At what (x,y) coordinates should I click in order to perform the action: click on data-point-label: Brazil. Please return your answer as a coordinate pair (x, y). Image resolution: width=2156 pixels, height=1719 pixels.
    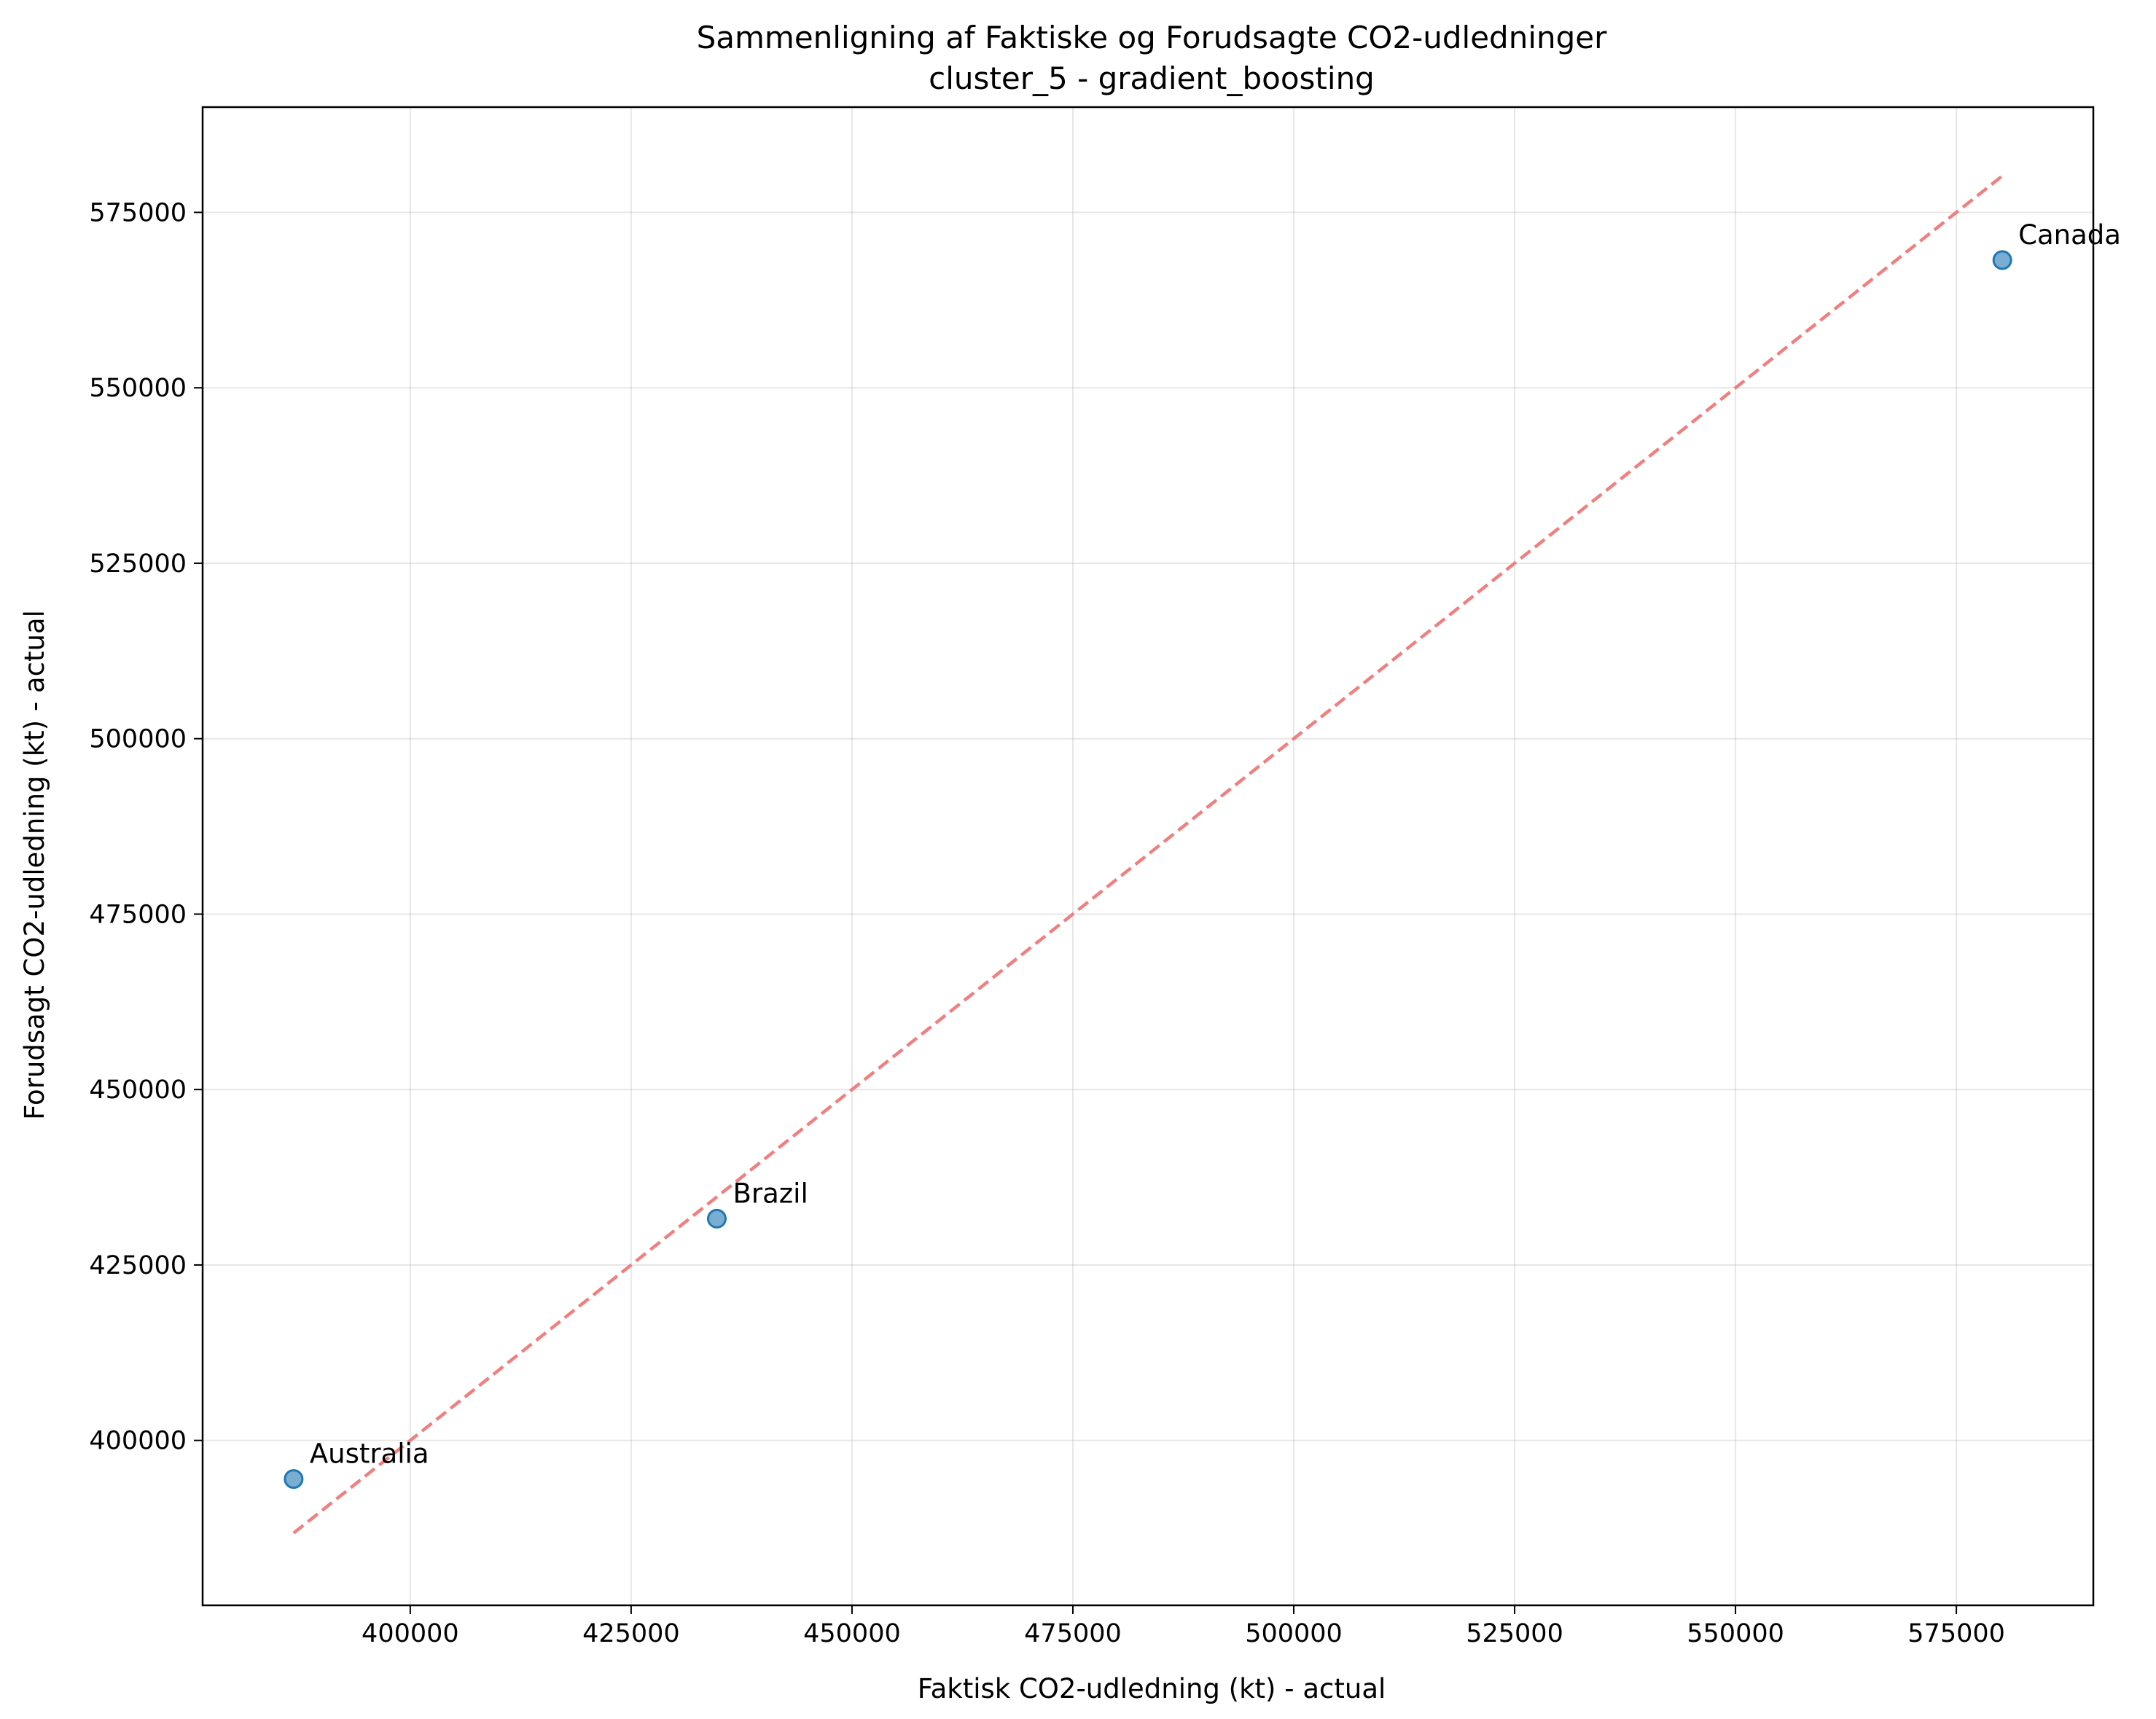
    Looking at the image, I should click on (771, 1193).